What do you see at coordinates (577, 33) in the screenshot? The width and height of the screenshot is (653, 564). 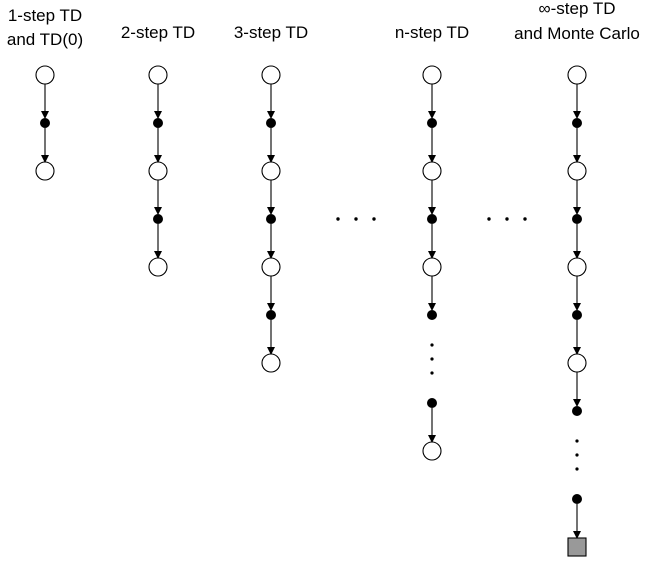 I see `column-label-inf-step-line-2: and Monte Carlo` at bounding box center [577, 33].